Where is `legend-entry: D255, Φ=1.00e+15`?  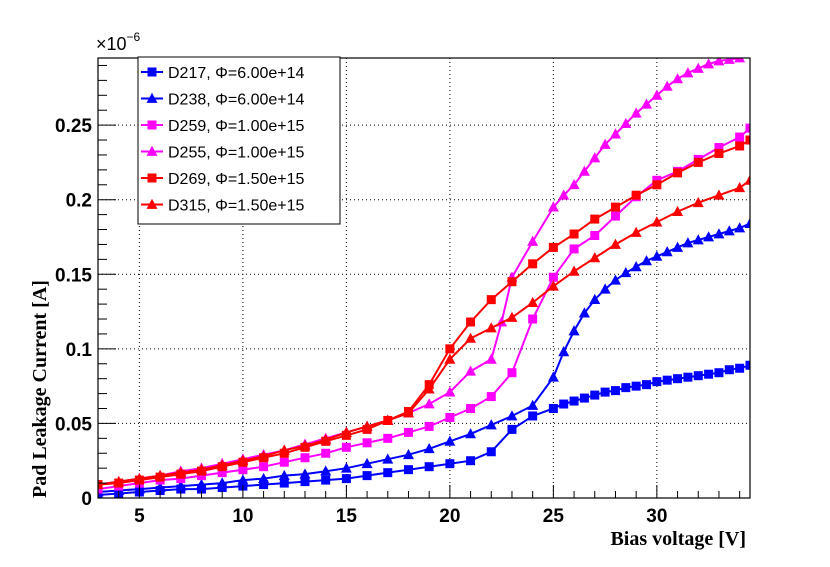
legend-entry: D255, Φ=1.00e+15 is located at coordinates (223, 153).